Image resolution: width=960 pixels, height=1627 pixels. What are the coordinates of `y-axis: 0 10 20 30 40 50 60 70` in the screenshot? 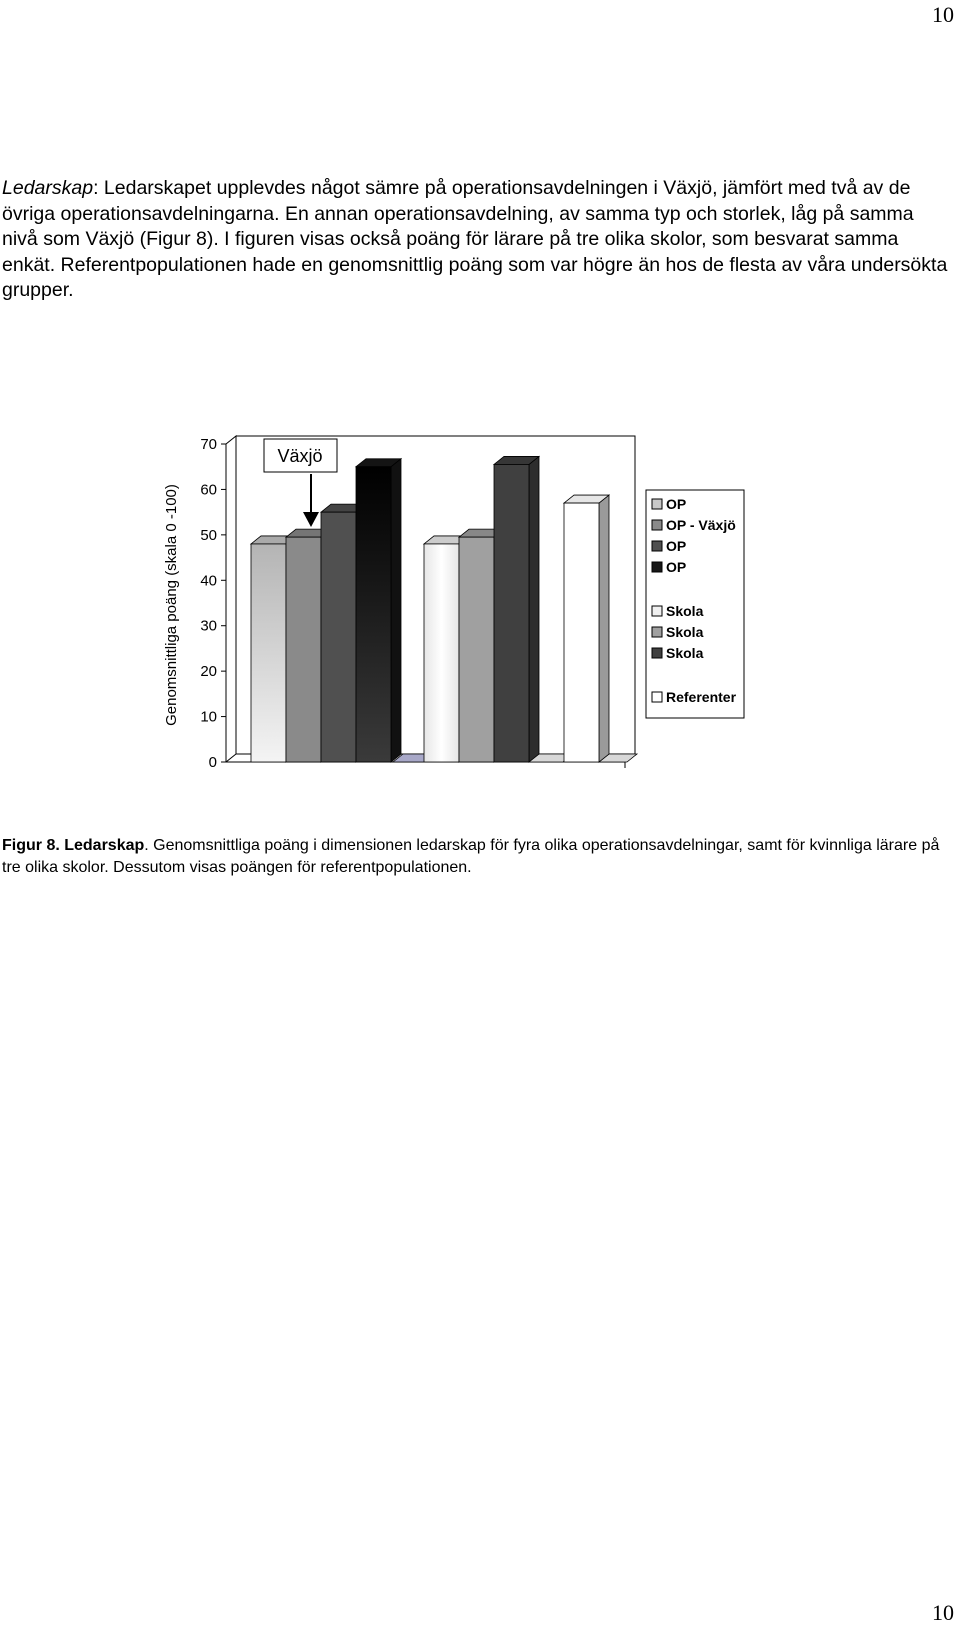 It's located at (213, 603).